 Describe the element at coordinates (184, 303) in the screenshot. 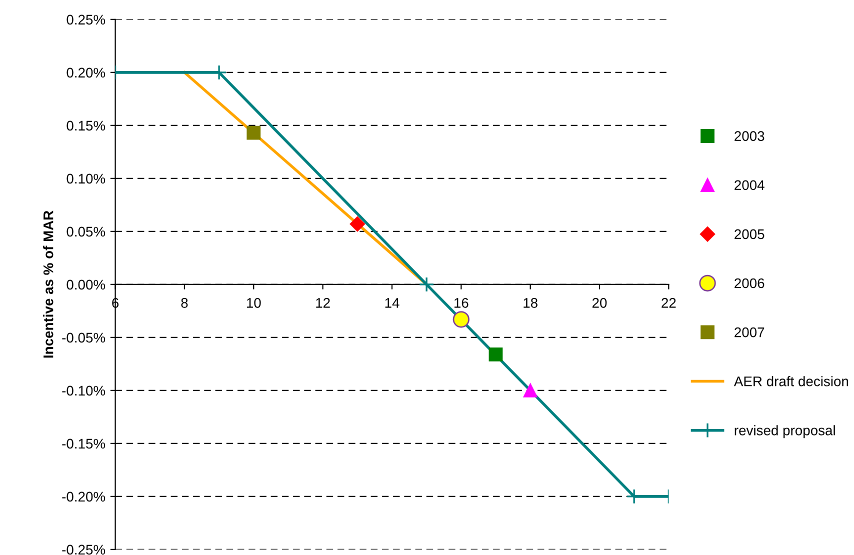

I see `x-tick-label: 8` at that location.